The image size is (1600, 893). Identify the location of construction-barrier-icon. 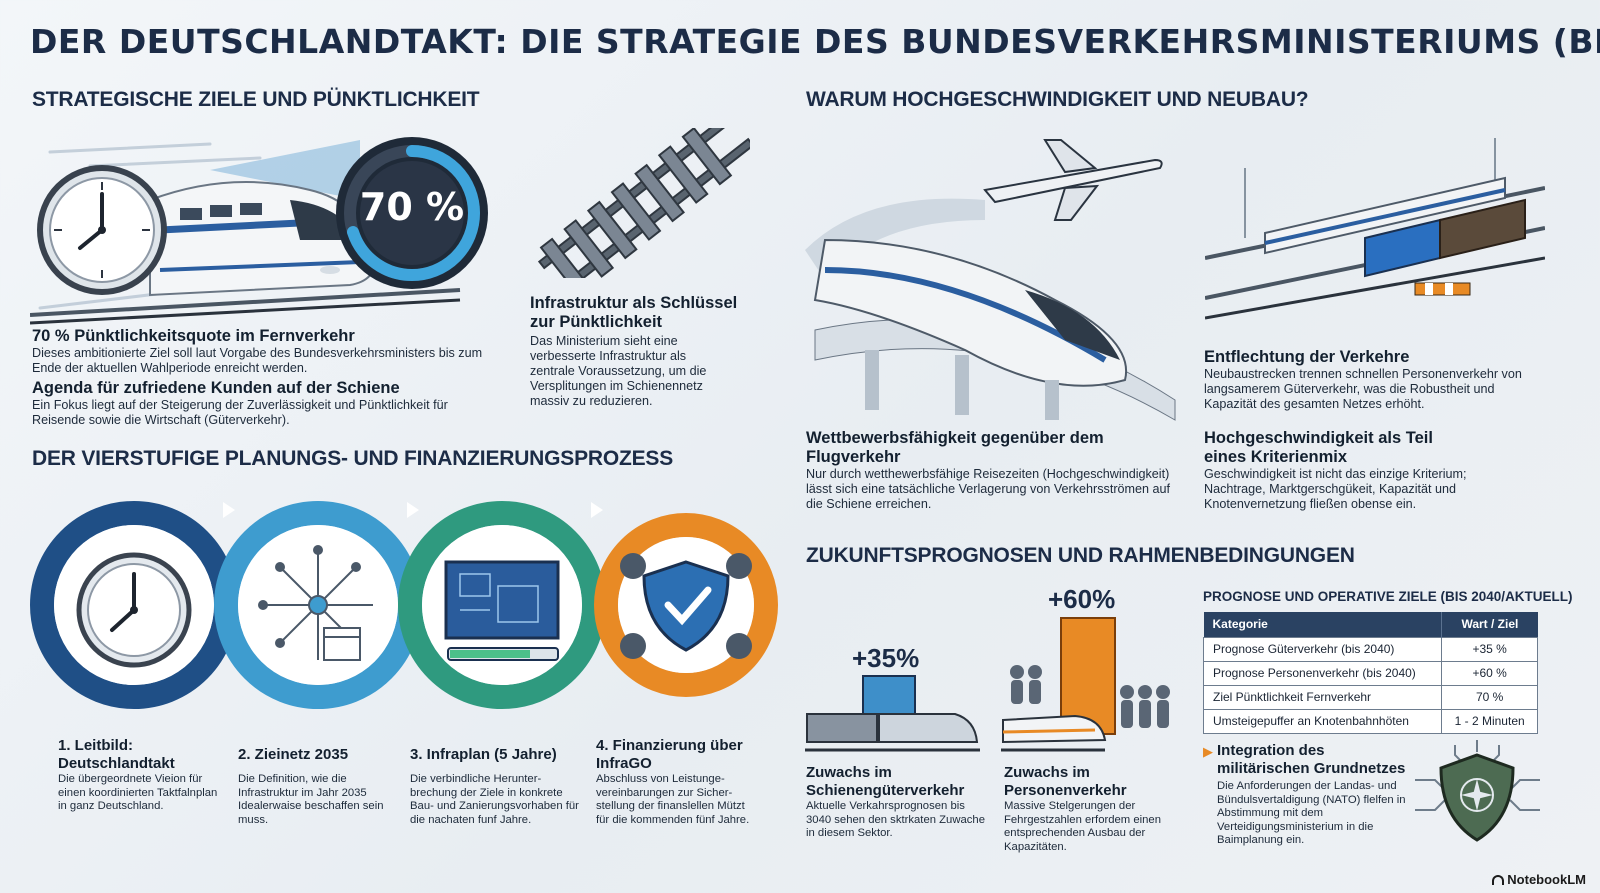
(1442, 289).